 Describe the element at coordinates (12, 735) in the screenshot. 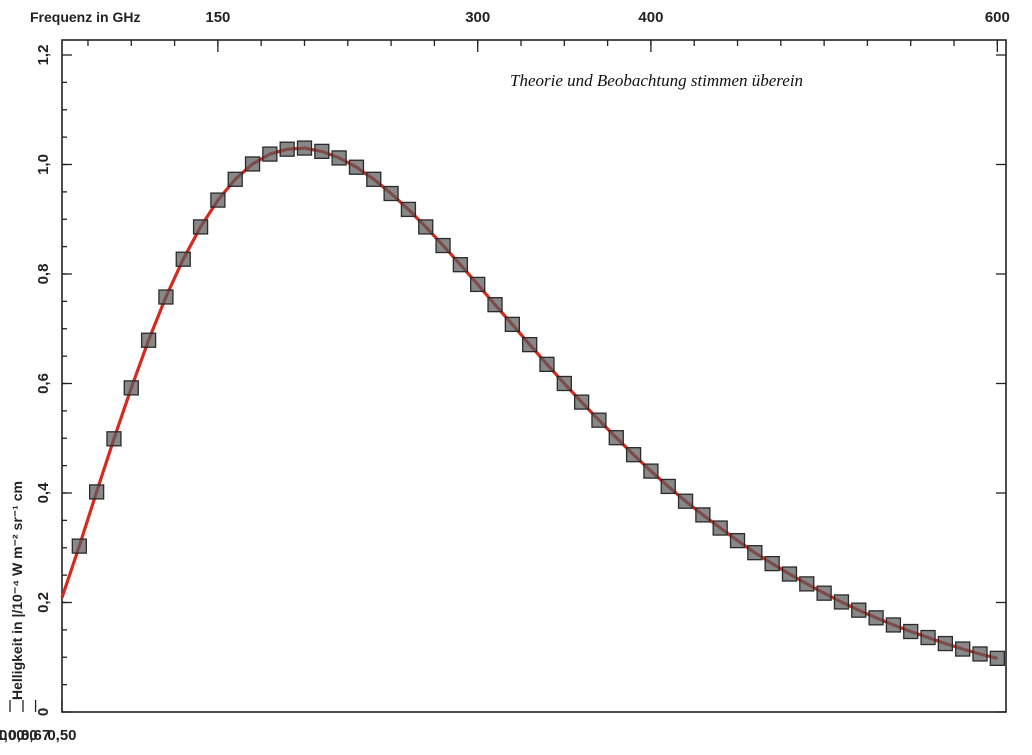

I see `bottom-tick-label: 1,00` at that location.